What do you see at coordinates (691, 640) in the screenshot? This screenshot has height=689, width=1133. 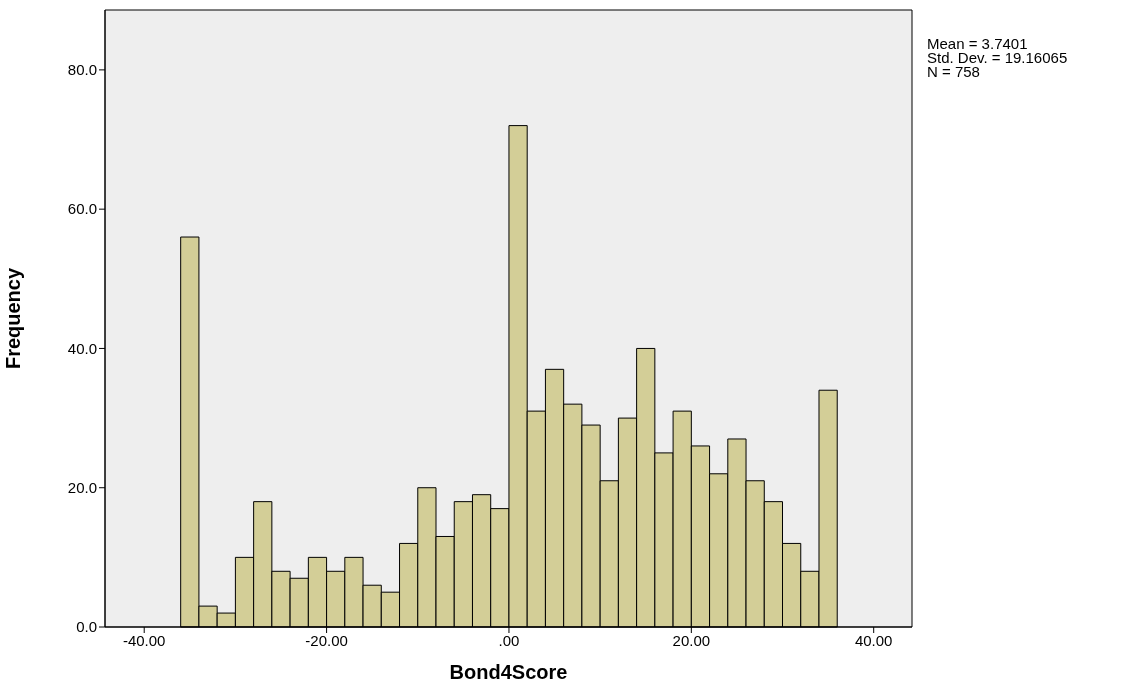 I see `x-tick-label: 20.00` at bounding box center [691, 640].